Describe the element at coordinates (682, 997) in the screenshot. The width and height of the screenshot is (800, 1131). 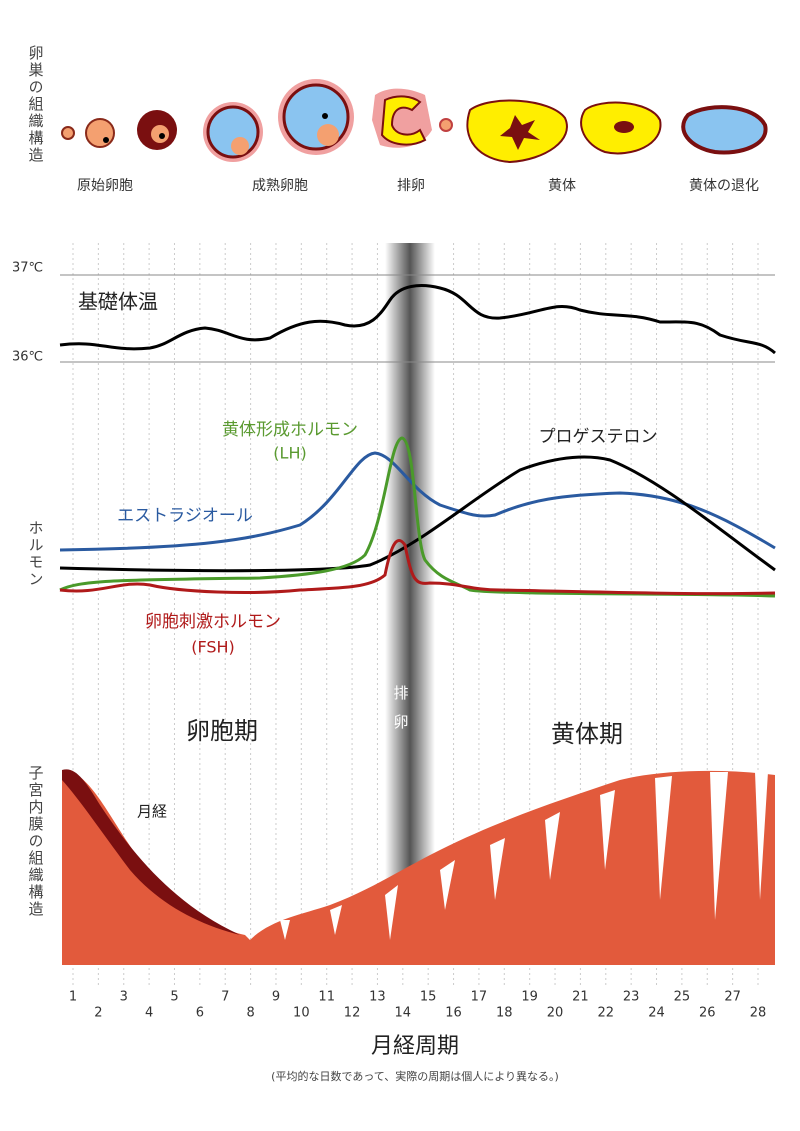
I see `day-label: 25` at that location.